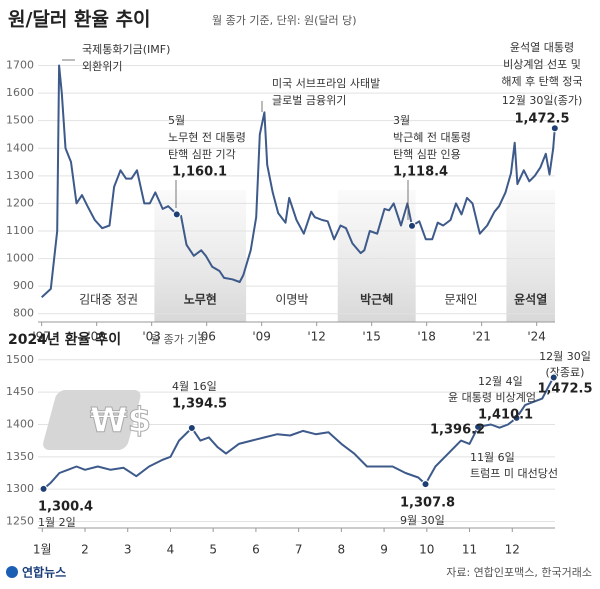 This screenshot has width=600, height=589. What do you see at coordinates (422, 520) in the screenshot?
I see `annotation-text: 9월 30일` at bounding box center [422, 520].